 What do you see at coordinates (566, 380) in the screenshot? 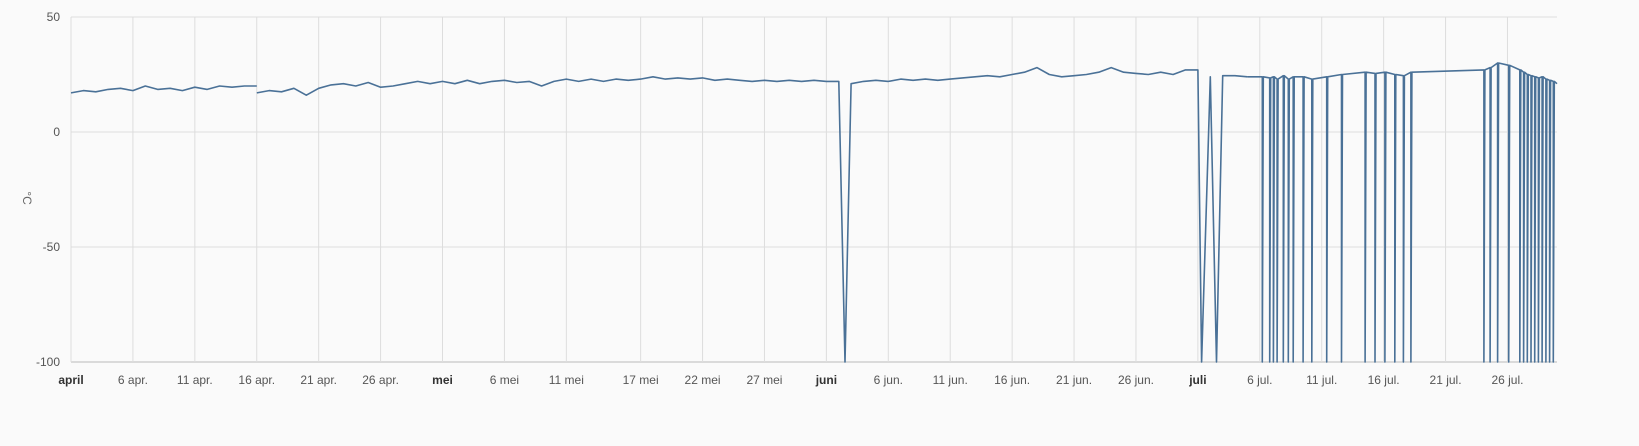
I see `x-tick-label: 11 mei` at bounding box center [566, 380].